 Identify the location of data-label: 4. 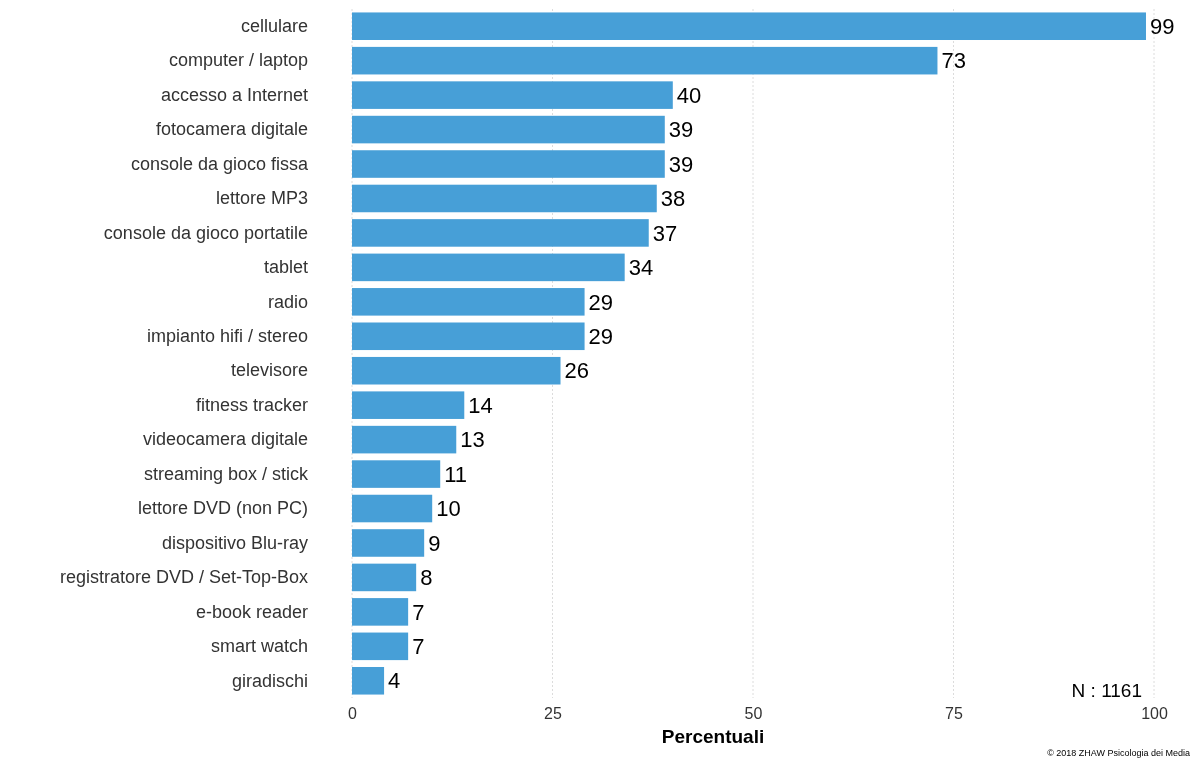
(394, 681).